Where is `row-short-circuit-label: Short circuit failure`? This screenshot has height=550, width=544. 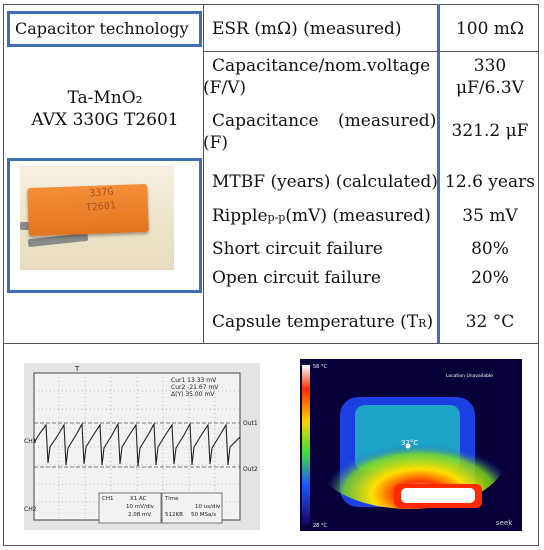 row-short-circuit-label: Short circuit failure is located at coordinates (297, 249).